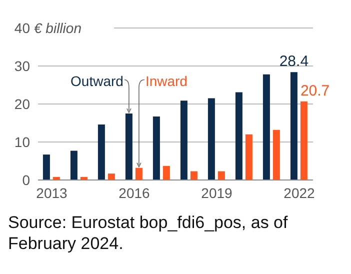  I want to click on y-tick-label: 30, so click(22, 66).